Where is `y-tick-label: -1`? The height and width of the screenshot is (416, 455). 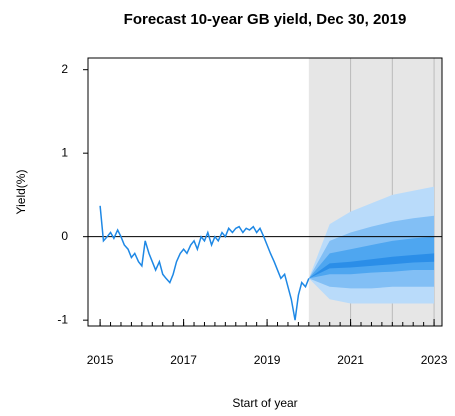
y-tick-label: -1 is located at coordinates (62, 319).